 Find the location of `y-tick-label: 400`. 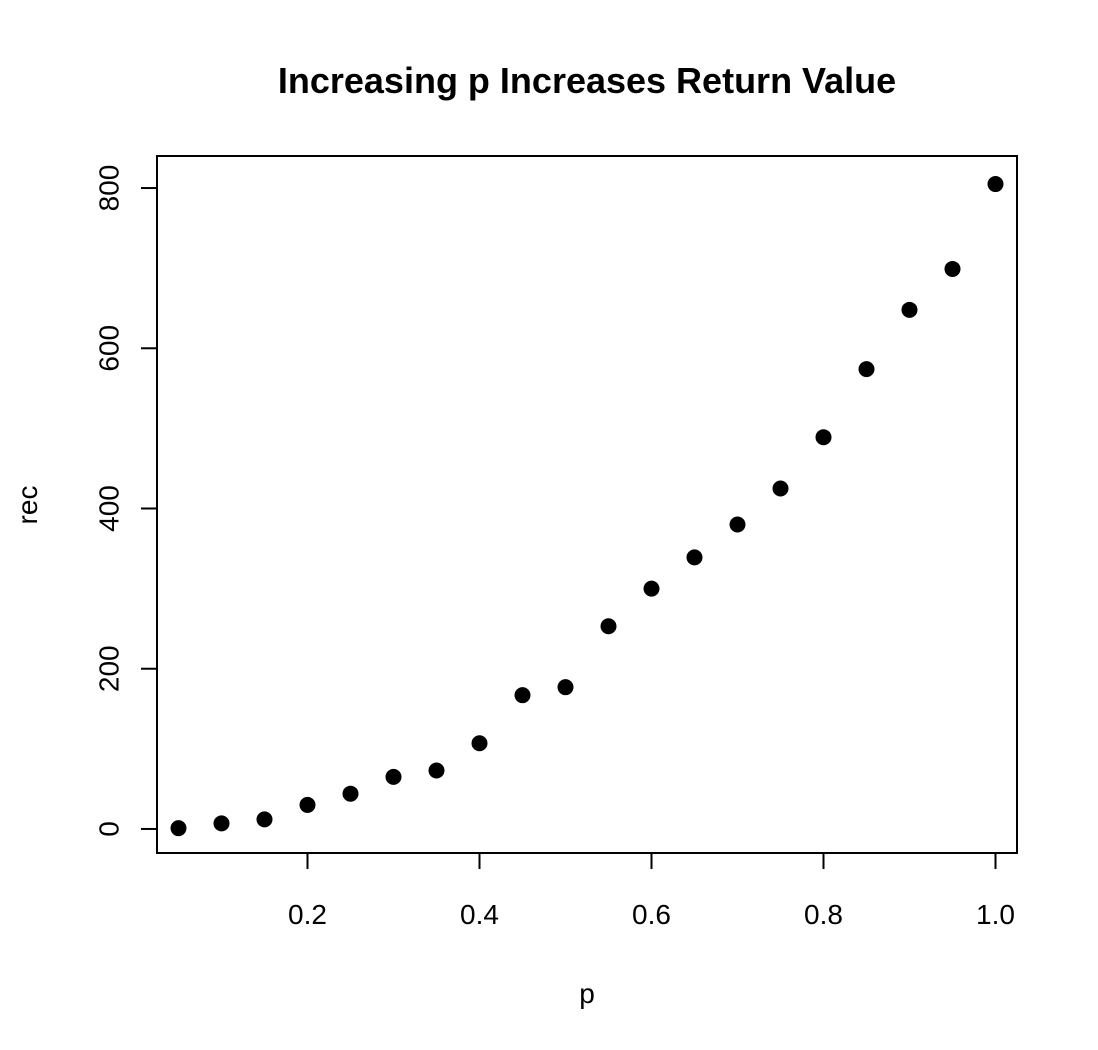

y-tick-label: 400 is located at coordinates (109, 508).